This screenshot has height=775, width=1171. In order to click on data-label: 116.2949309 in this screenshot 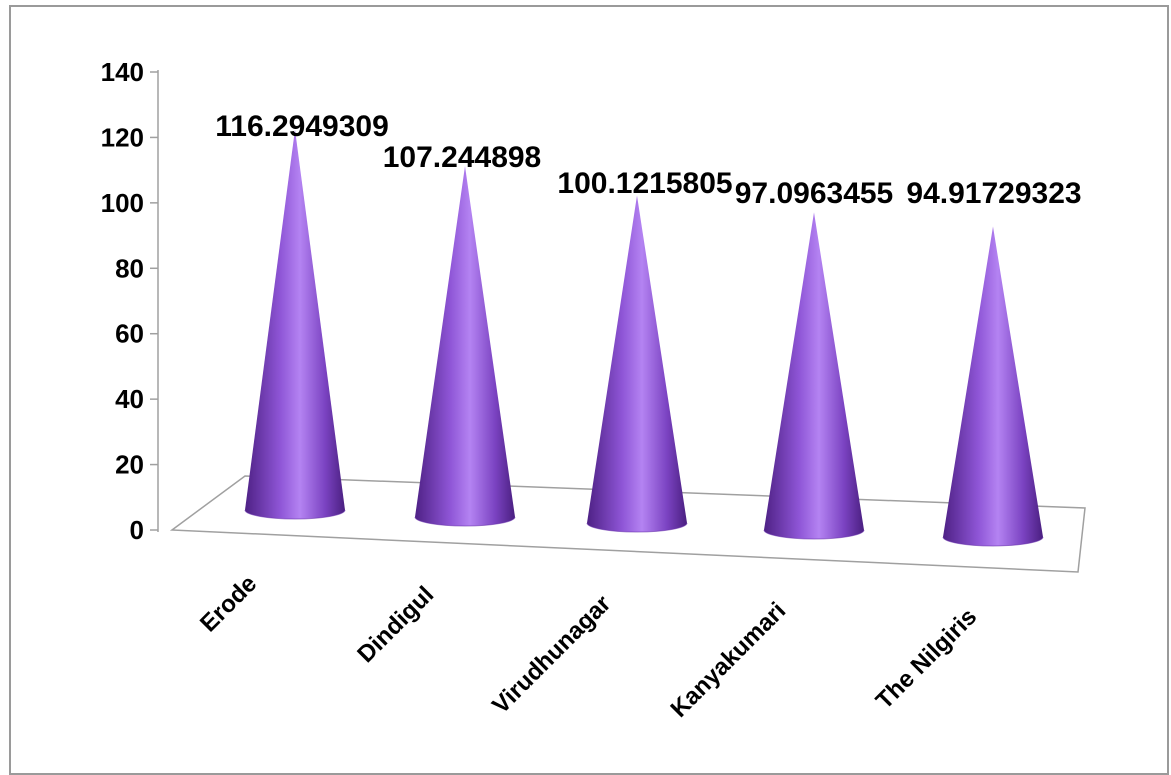, I will do `click(302, 126)`.